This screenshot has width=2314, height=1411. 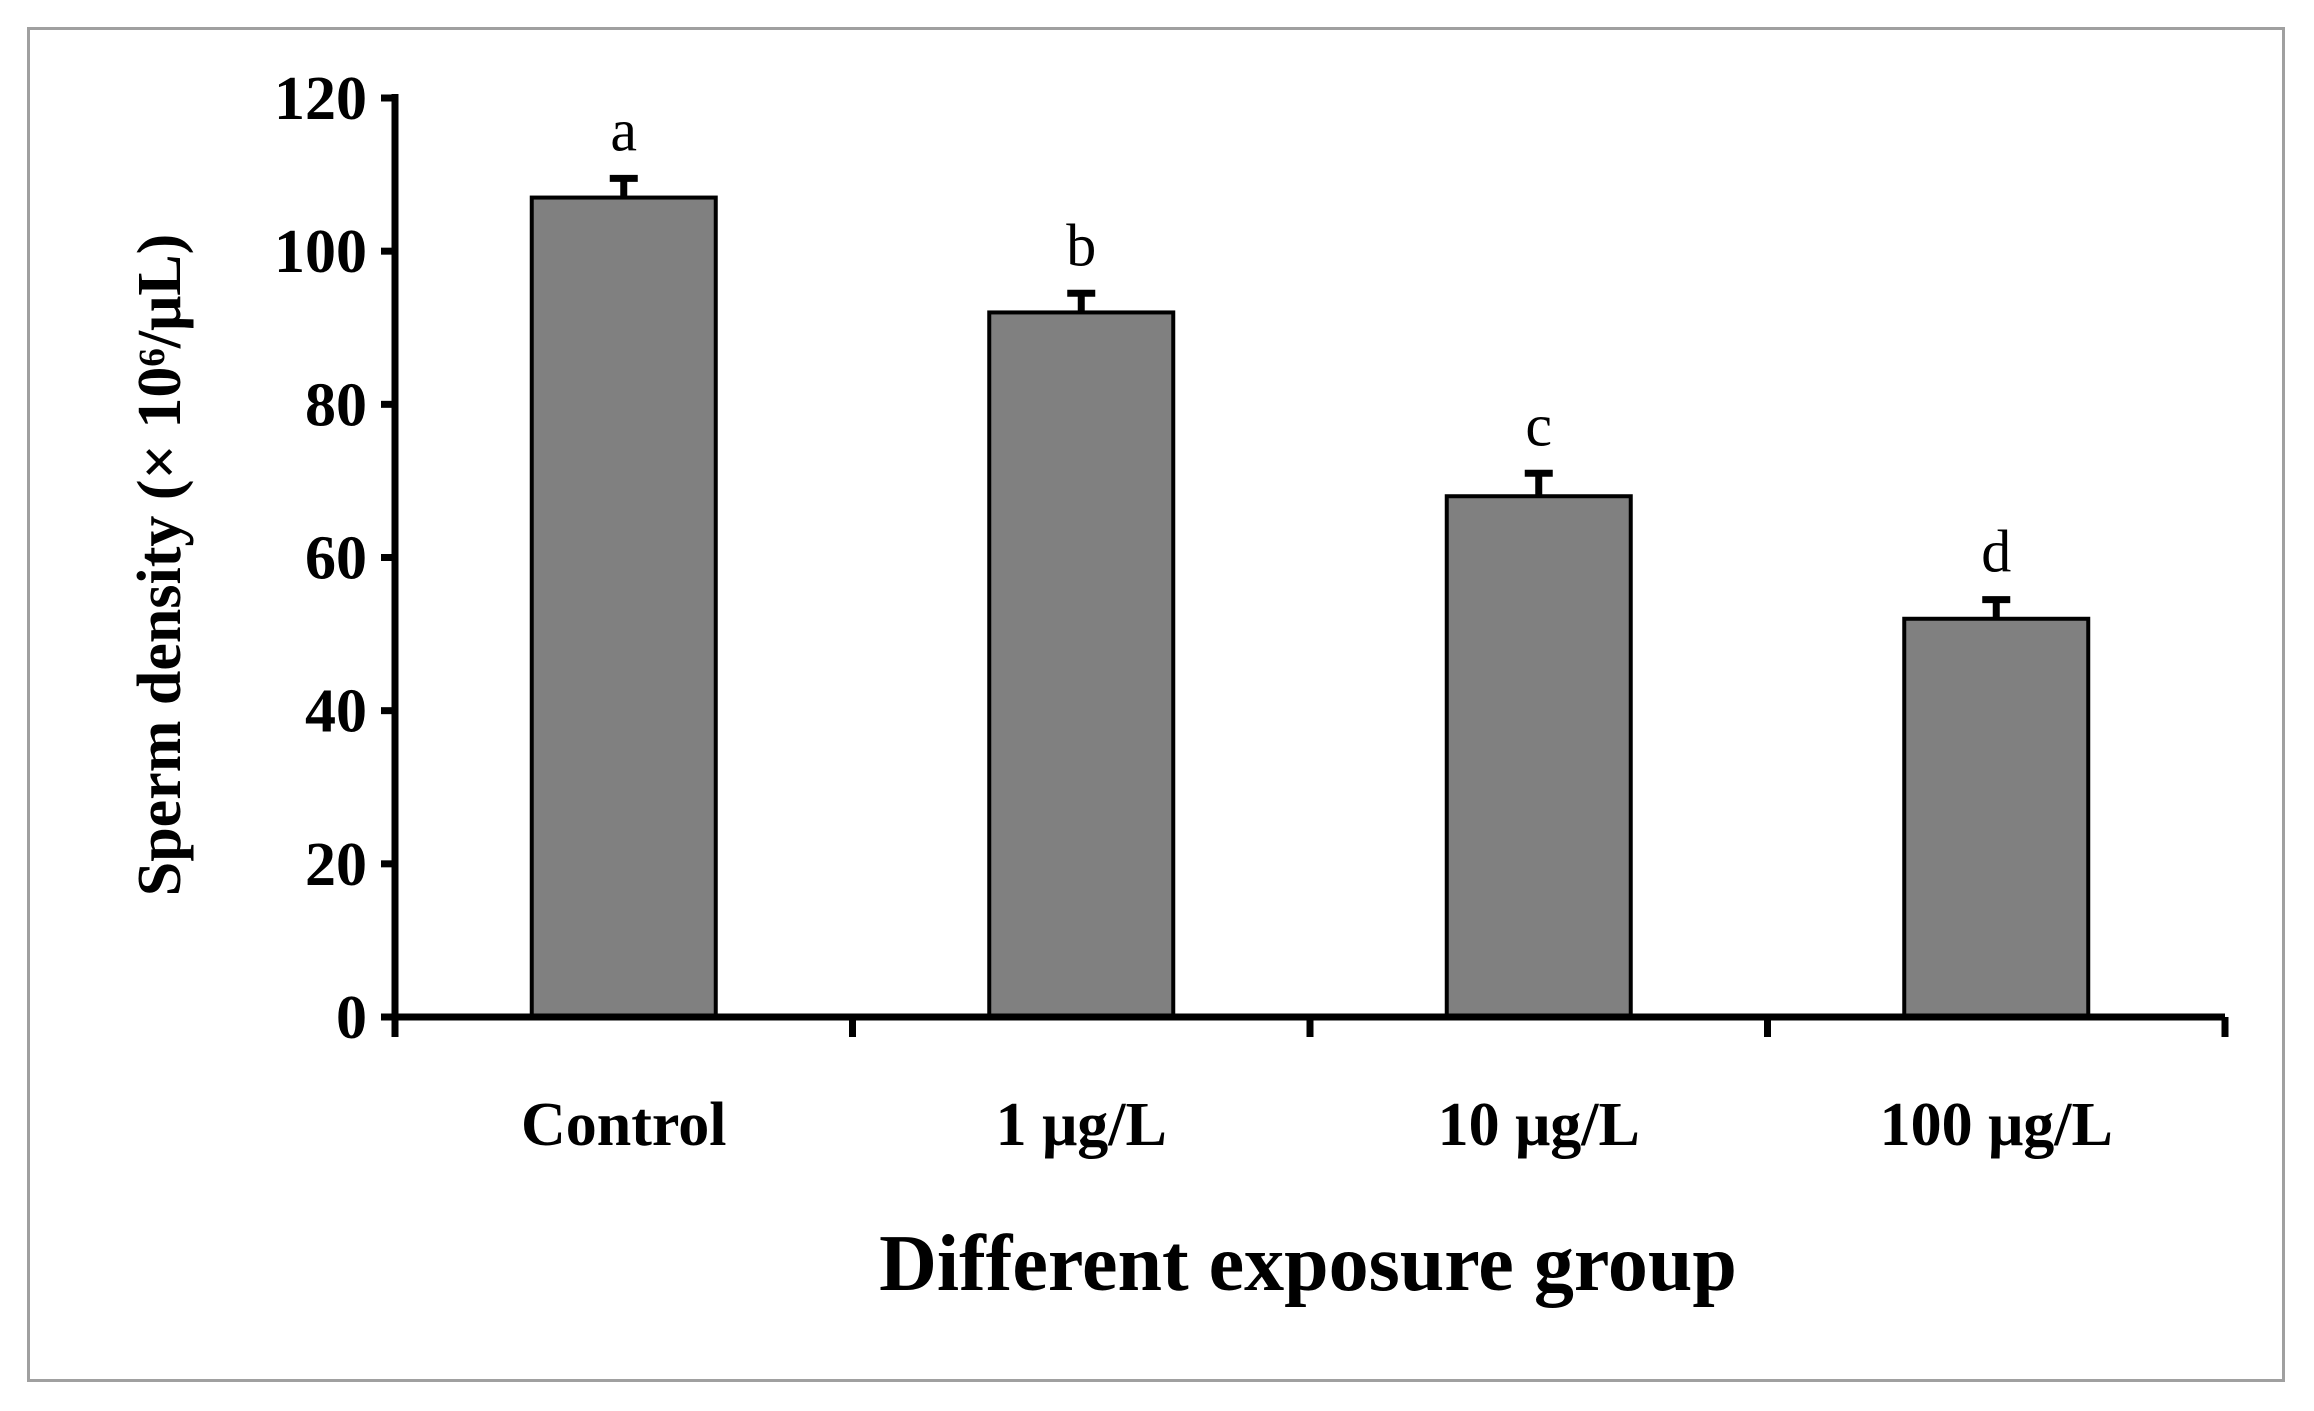 What do you see at coordinates (1081, 1125) in the screenshot?
I see `category-label: 1 μg/L` at bounding box center [1081, 1125].